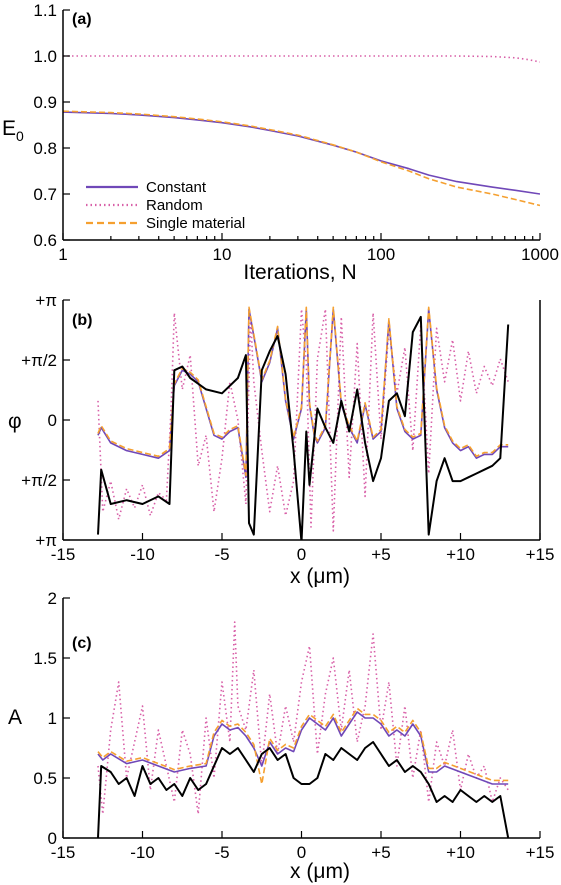  Describe the element at coordinates (222, 254) in the screenshot. I see `x-tick-label: 10` at that location.